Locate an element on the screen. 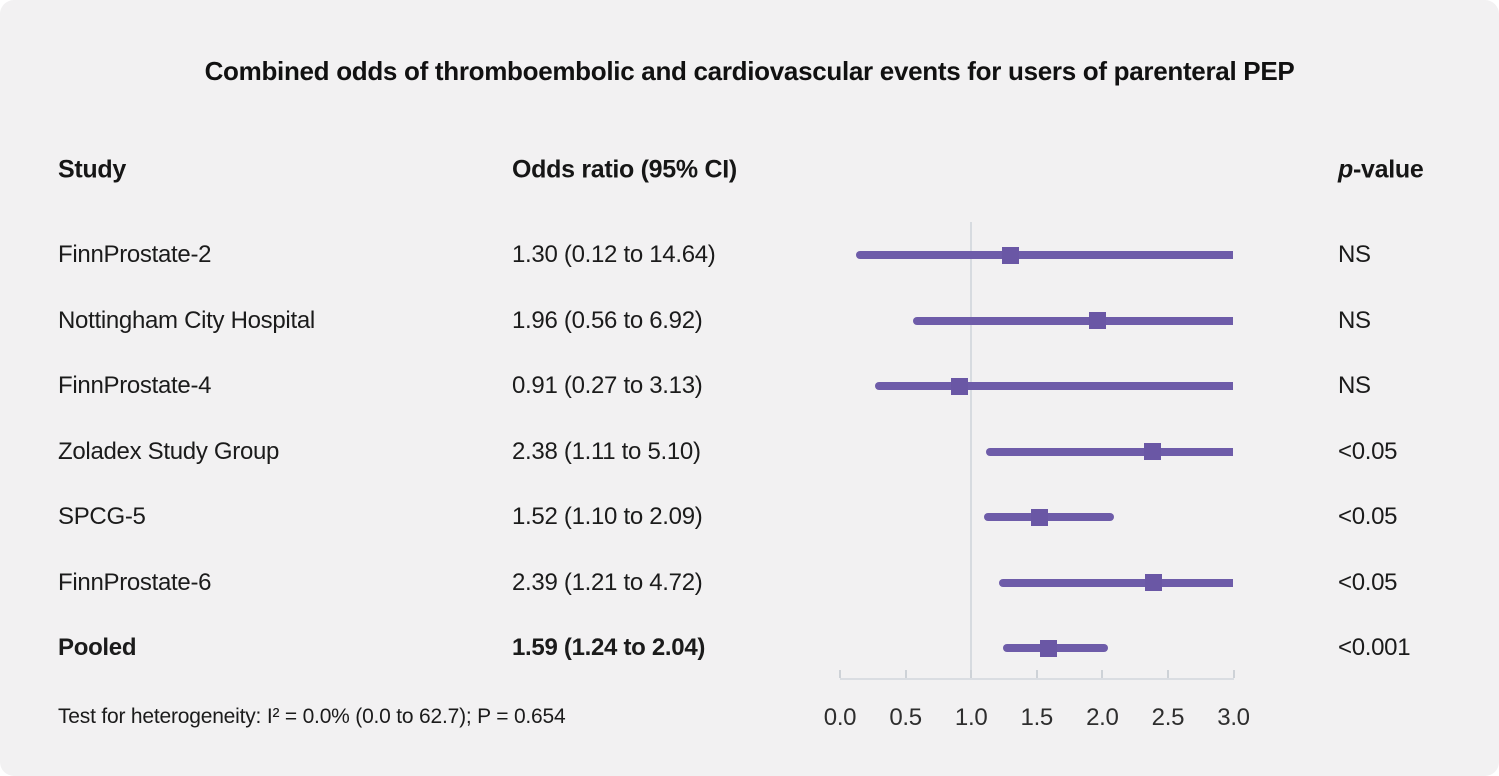  odds-ratio-value: 2.38 (1.11 to 5.10) is located at coordinates (606, 451).